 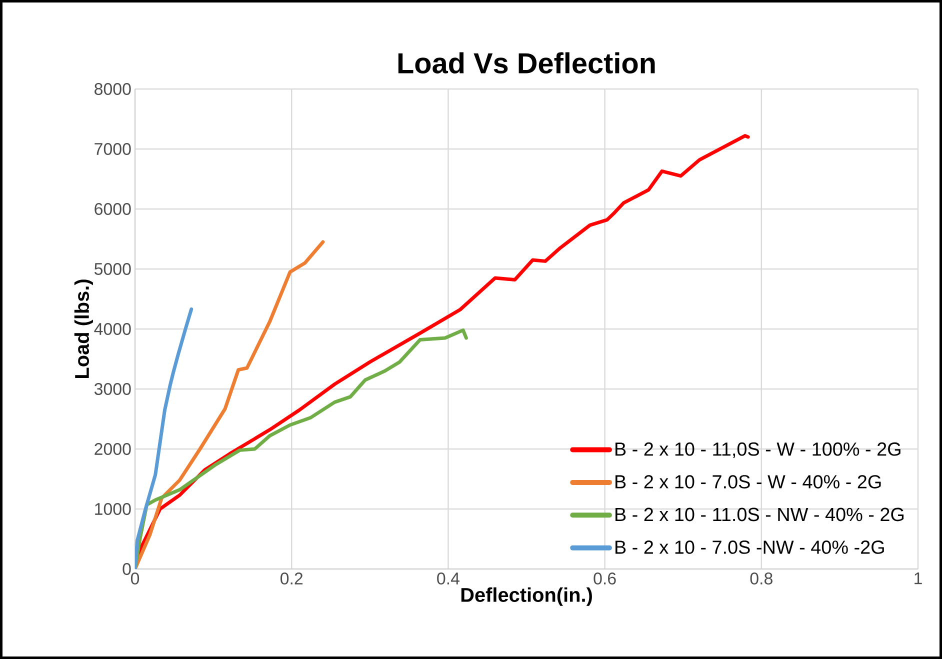 What do you see at coordinates (760, 515) in the screenshot?
I see `legend-label: B - 2 x 10 - 11.0S - NW - 40% - 2G` at bounding box center [760, 515].